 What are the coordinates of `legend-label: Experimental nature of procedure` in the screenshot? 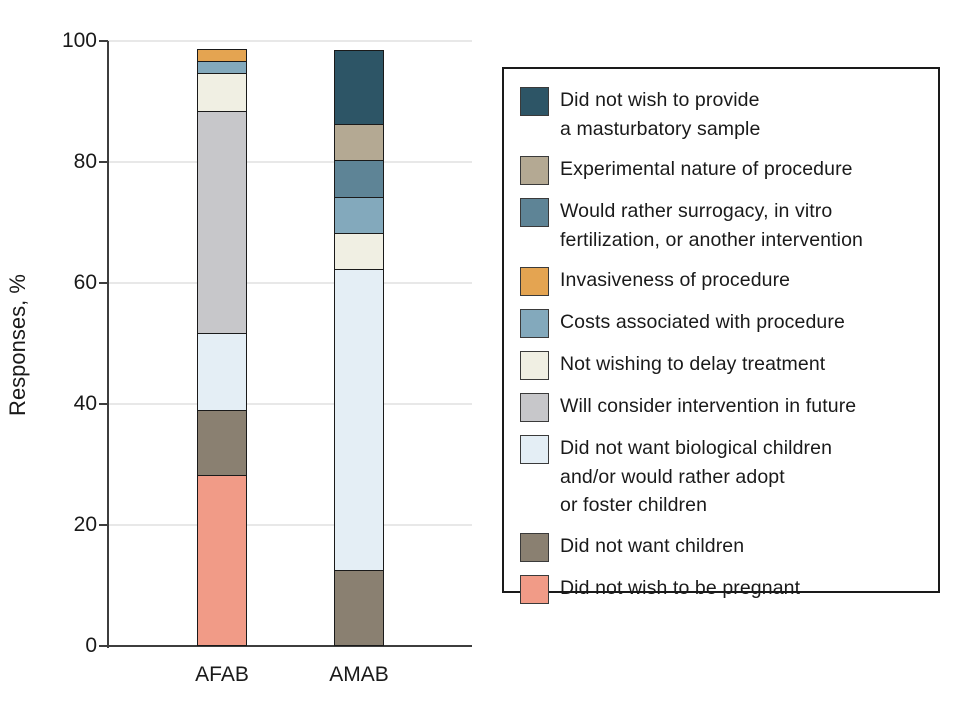 It's located at (706, 169).